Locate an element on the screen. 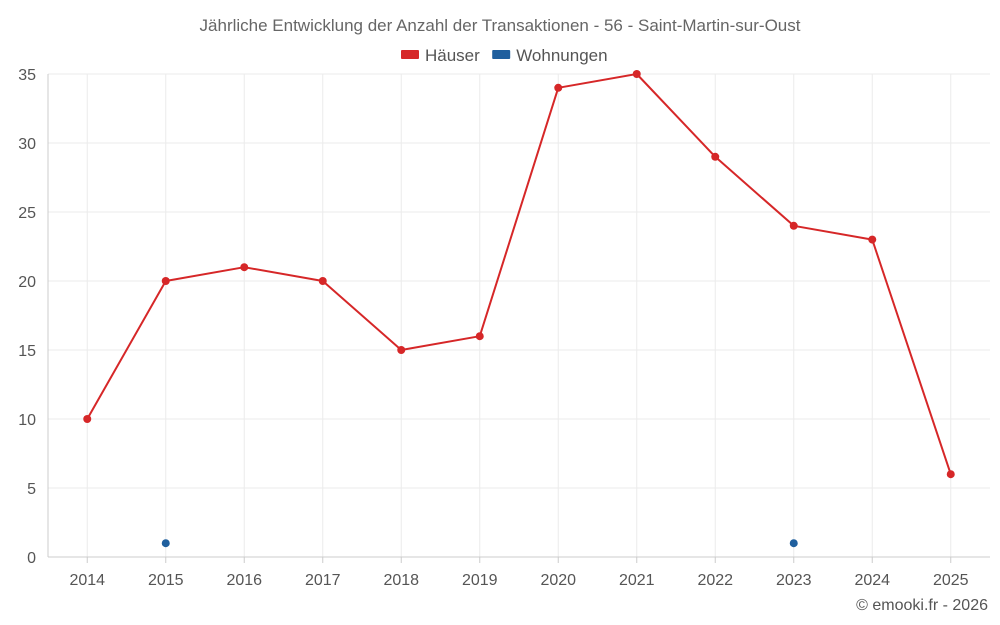 This screenshot has height=625, width=1000. y-tick-label: 5 is located at coordinates (31, 489).